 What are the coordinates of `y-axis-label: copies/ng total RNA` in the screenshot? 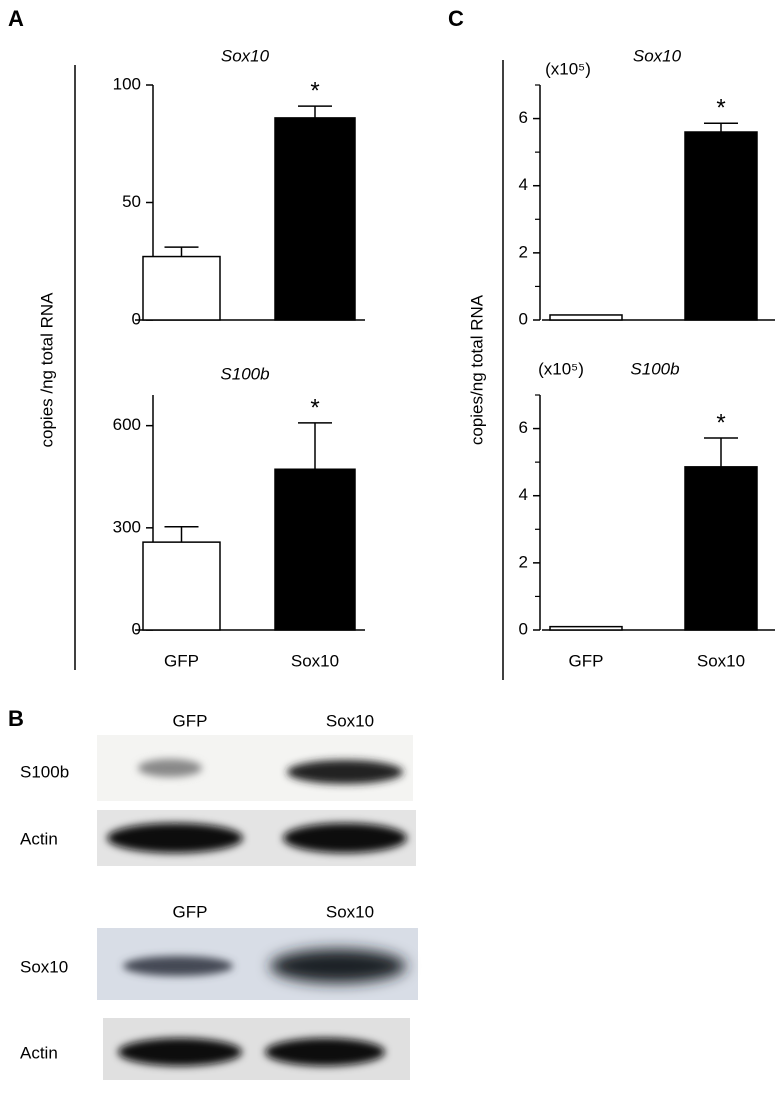 It's located at (476, 369).